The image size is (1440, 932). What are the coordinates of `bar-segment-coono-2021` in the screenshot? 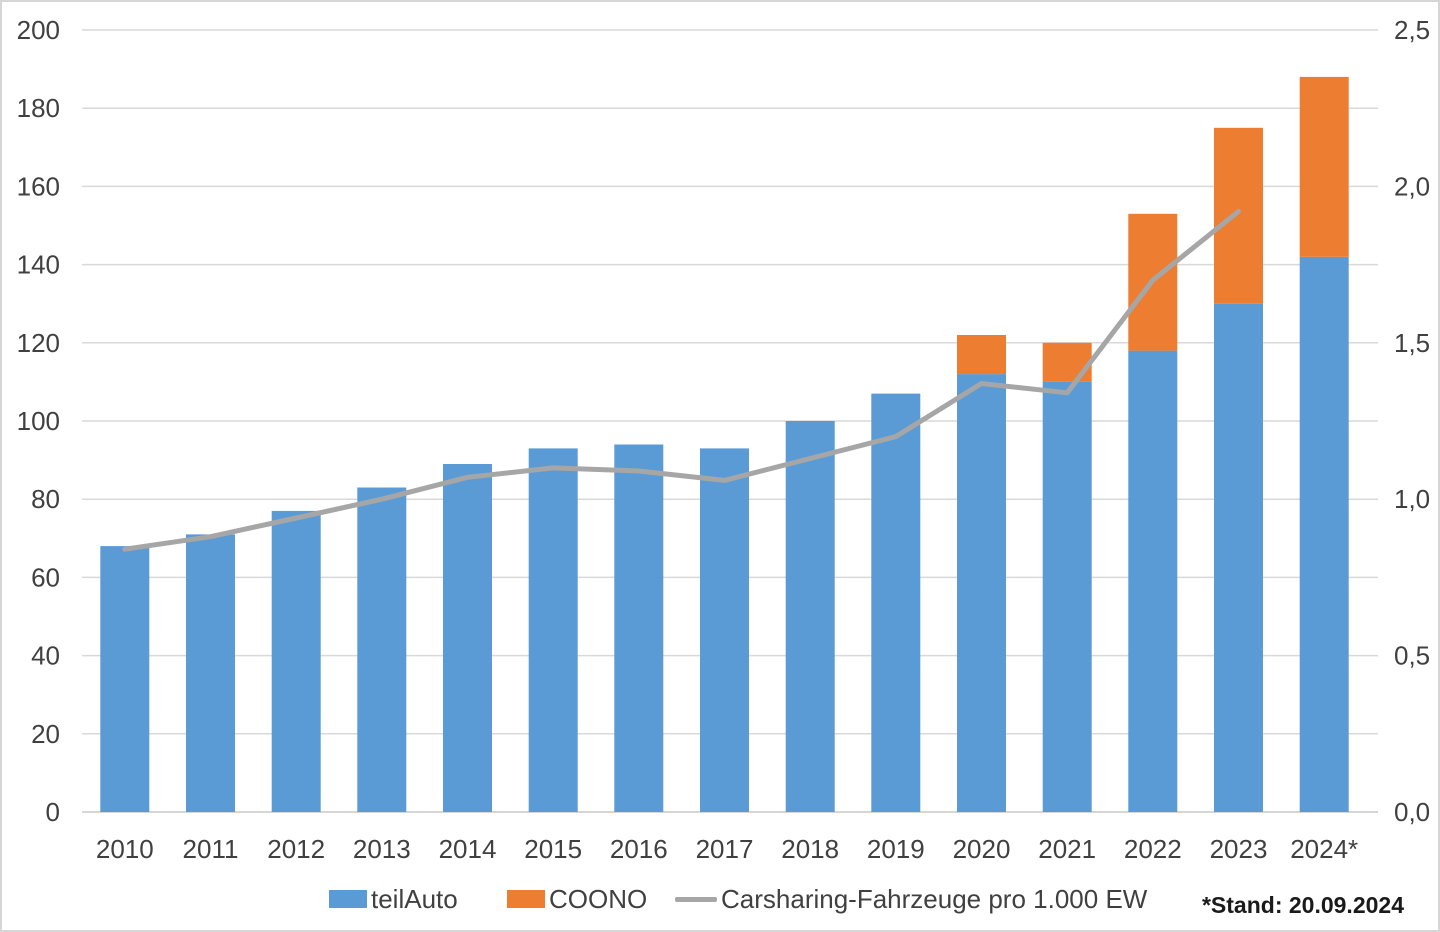 It's located at (1067, 362).